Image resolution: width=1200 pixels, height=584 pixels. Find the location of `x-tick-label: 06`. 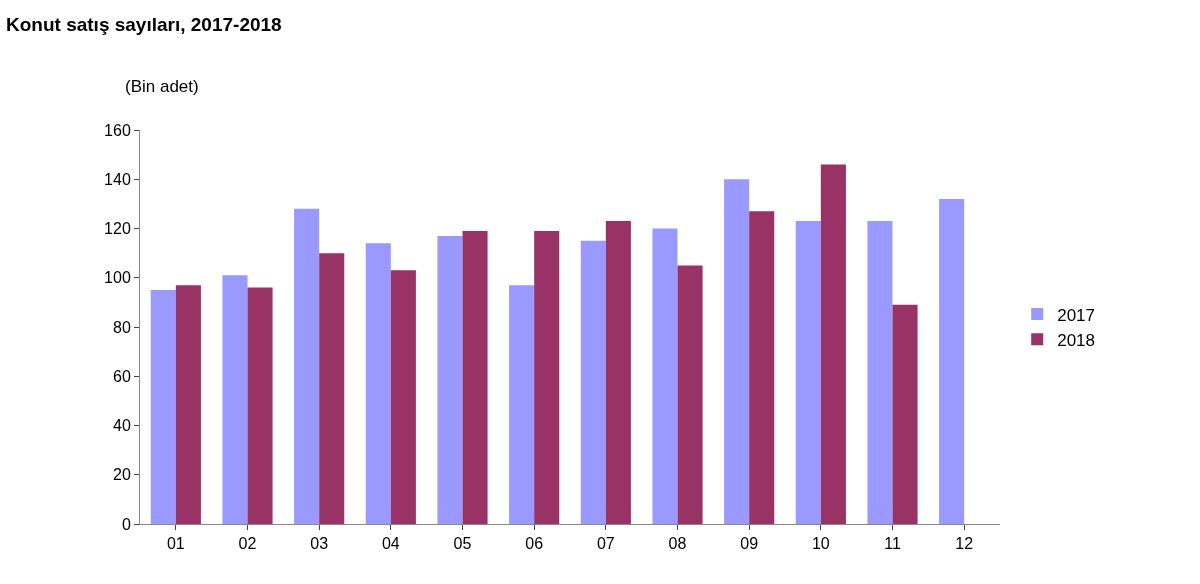

x-tick-label: 06 is located at coordinates (534, 544).